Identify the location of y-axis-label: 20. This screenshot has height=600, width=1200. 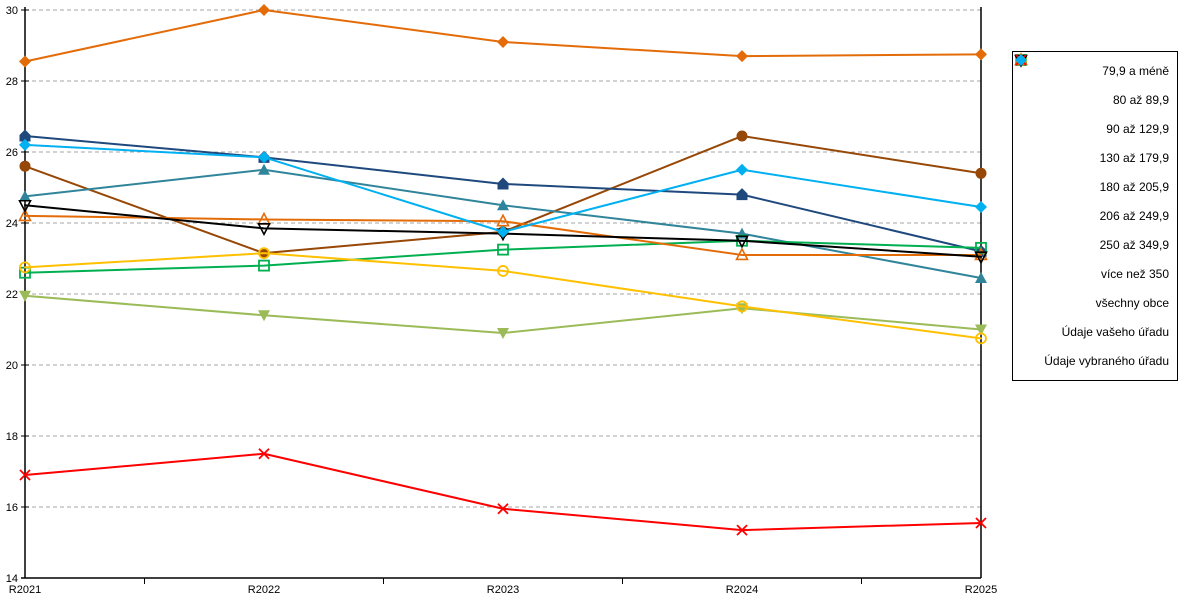
(12, 366).